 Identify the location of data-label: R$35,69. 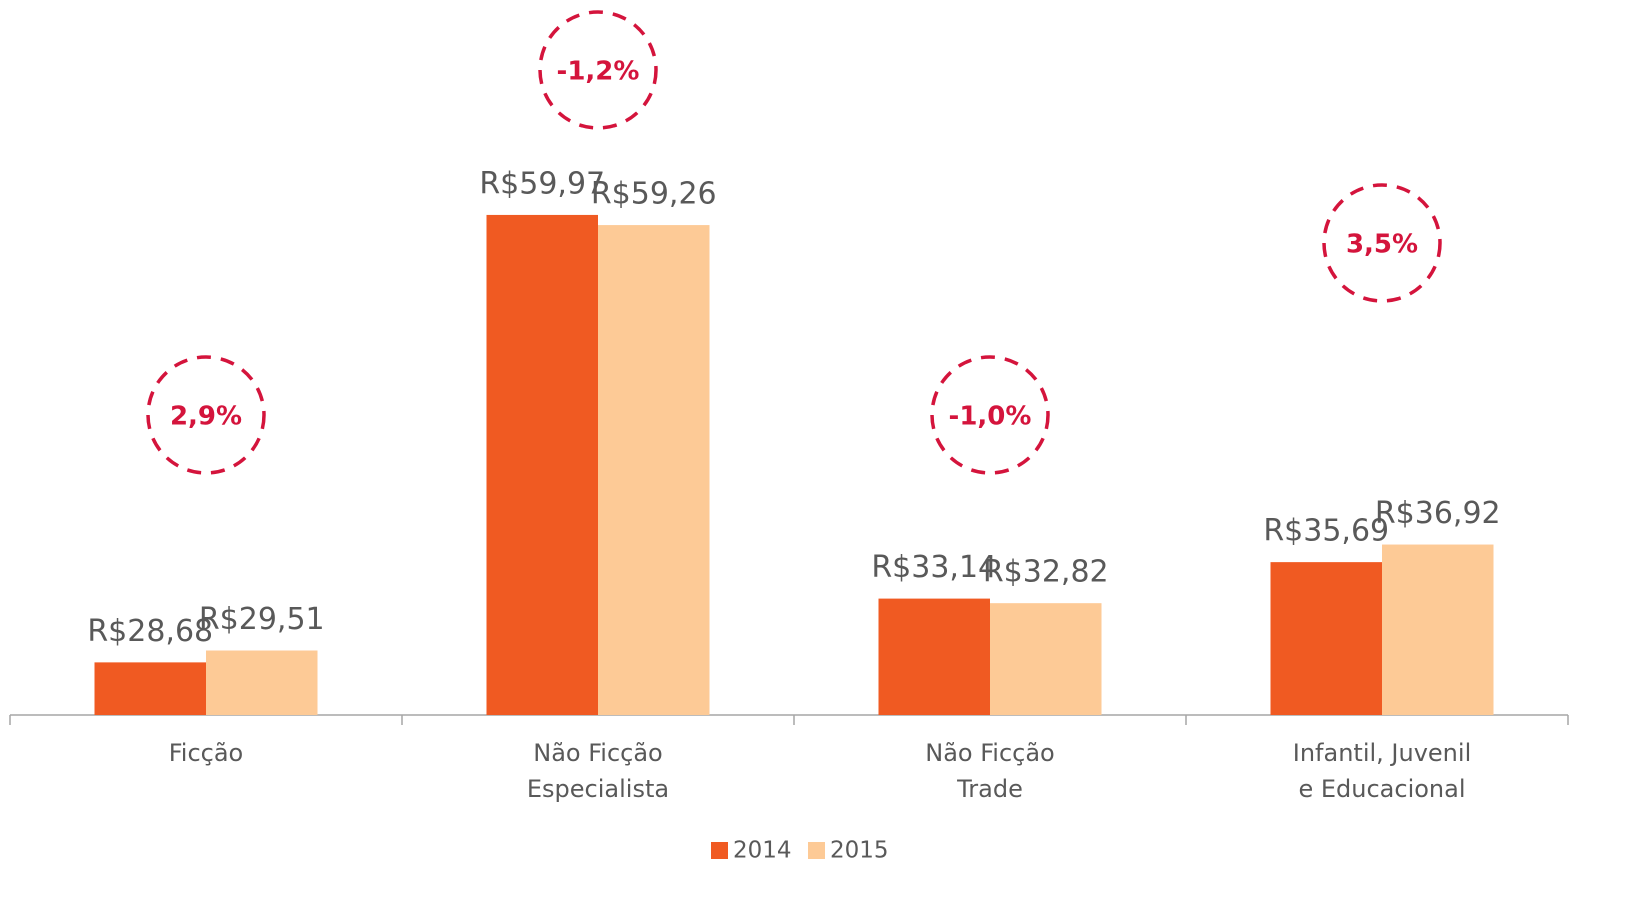
(1326, 531).